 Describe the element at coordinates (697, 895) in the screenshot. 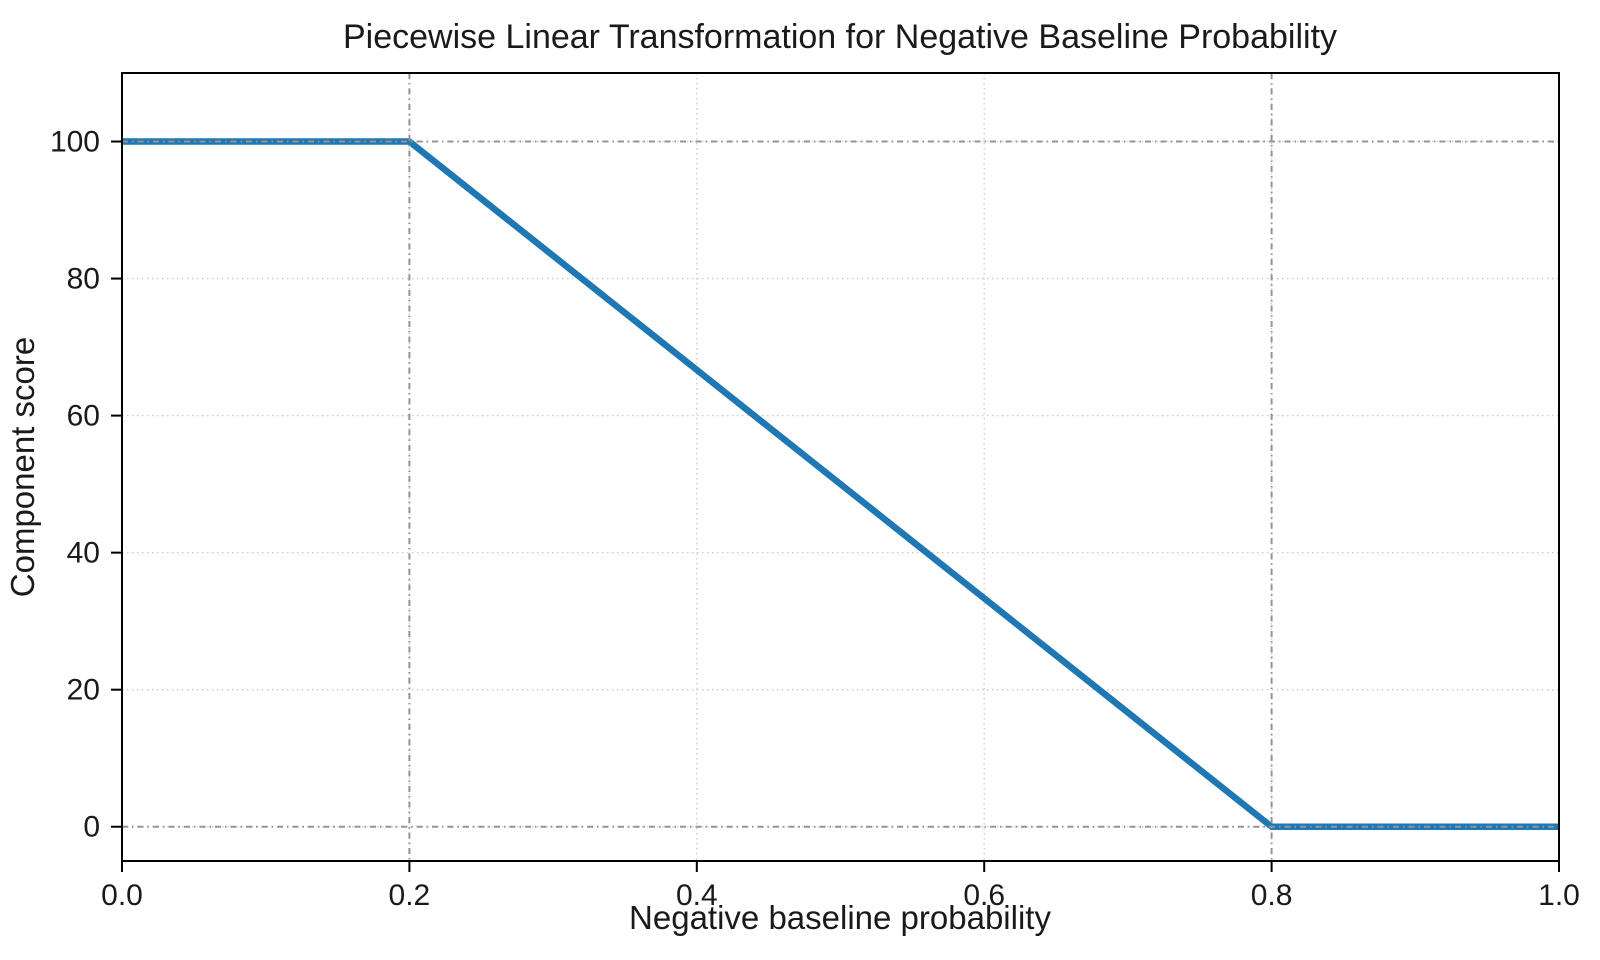

I see `x-tick-label: 0.4` at that location.